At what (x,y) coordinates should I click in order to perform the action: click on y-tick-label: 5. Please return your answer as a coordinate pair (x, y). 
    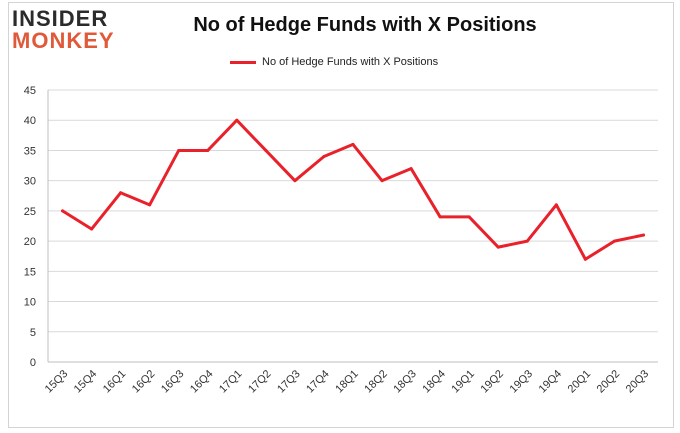
    Looking at the image, I should click on (33, 333).